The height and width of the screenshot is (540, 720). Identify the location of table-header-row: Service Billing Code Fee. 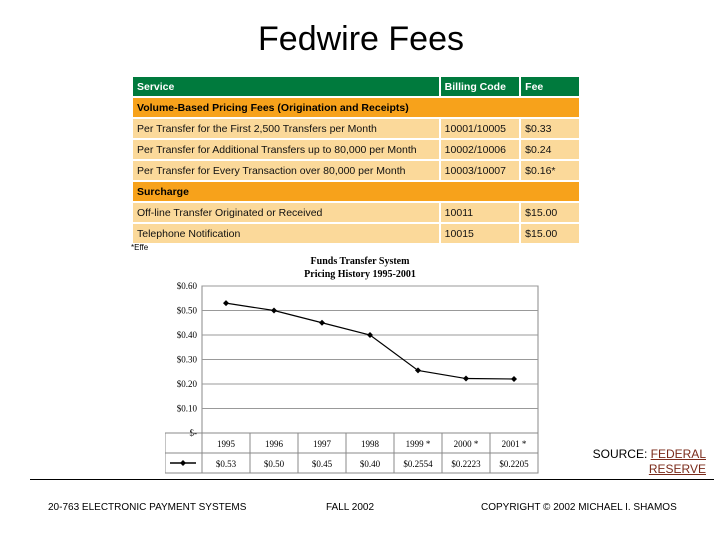
(356, 86).